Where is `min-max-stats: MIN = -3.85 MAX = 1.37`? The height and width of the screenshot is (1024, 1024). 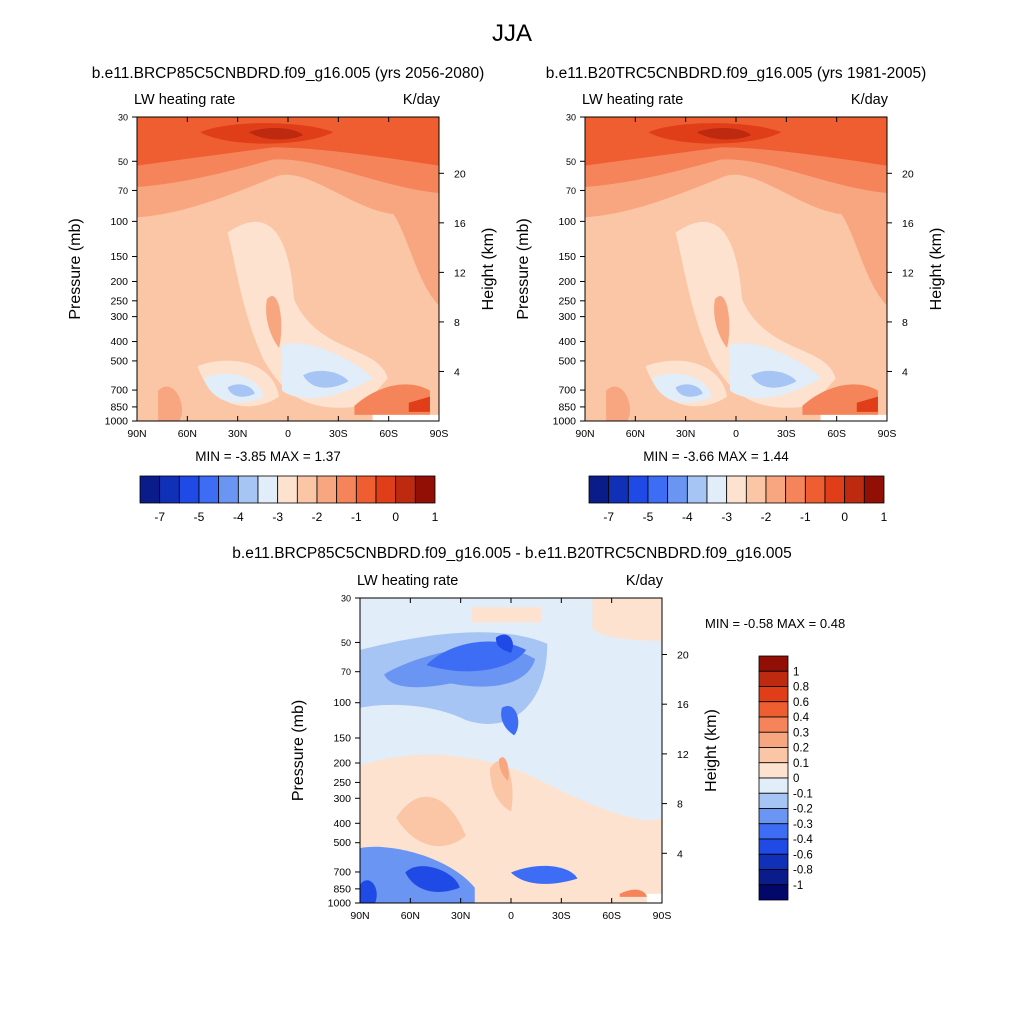 min-max-stats: MIN = -3.85 MAX = 1.37 is located at coordinates (268, 456).